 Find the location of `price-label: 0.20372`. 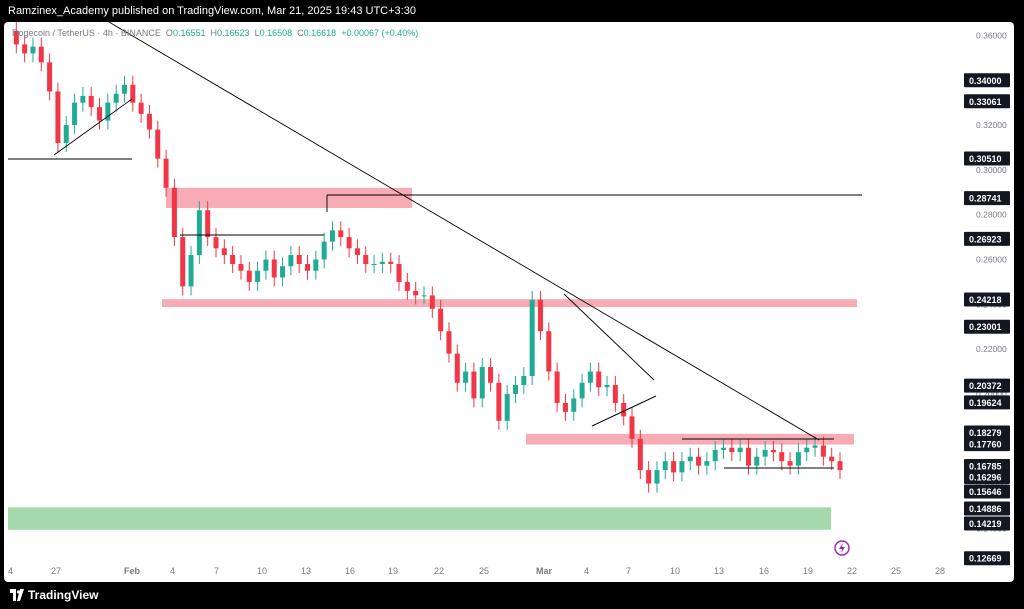

price-label: 0.20372 is located at coordinates (985, 386).